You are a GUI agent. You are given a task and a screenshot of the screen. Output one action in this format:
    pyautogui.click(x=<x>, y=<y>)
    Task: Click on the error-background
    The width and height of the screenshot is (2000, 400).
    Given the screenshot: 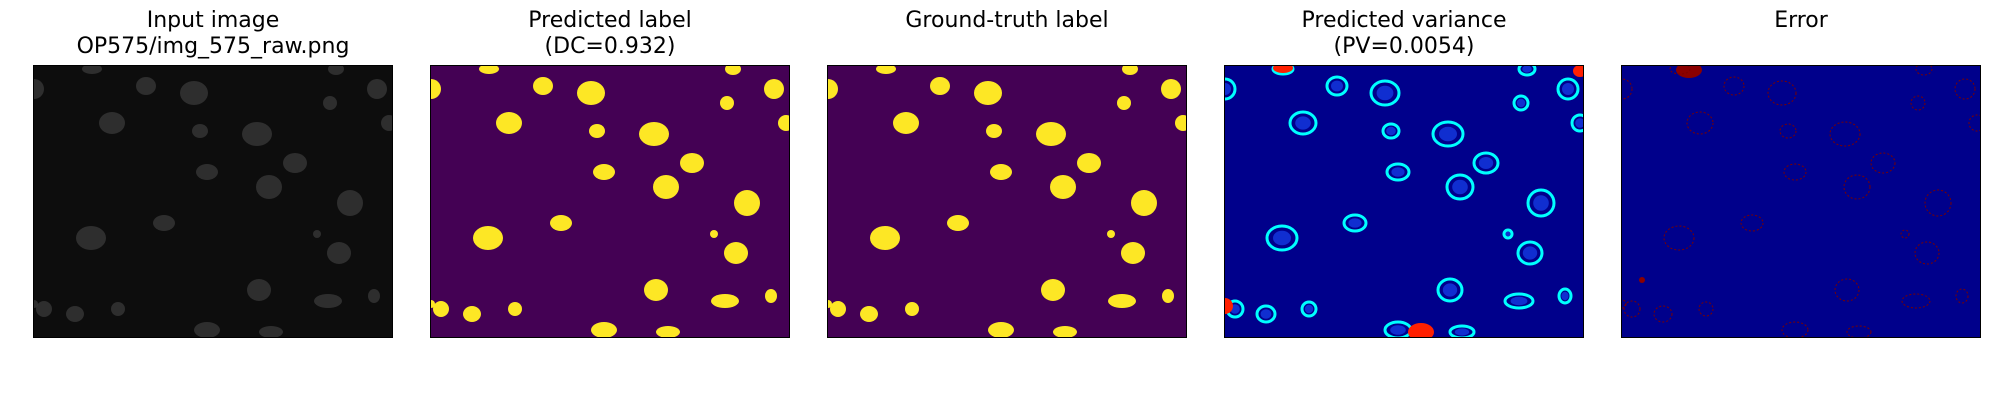 What is the action you would take?
    pyautogui.click(x=1801, y=201)
    